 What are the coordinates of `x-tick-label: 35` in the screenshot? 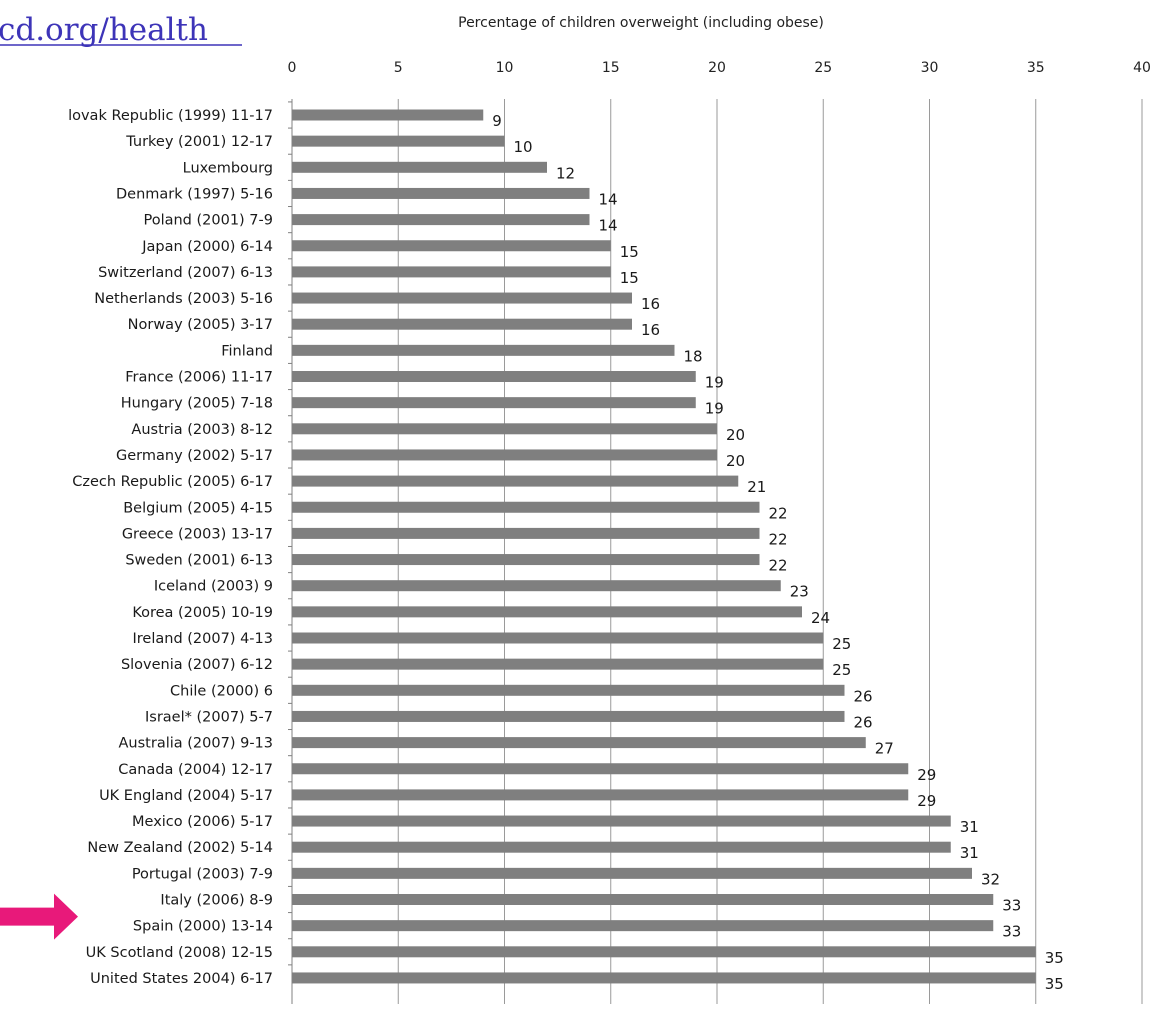 It's located at (1036, 68).